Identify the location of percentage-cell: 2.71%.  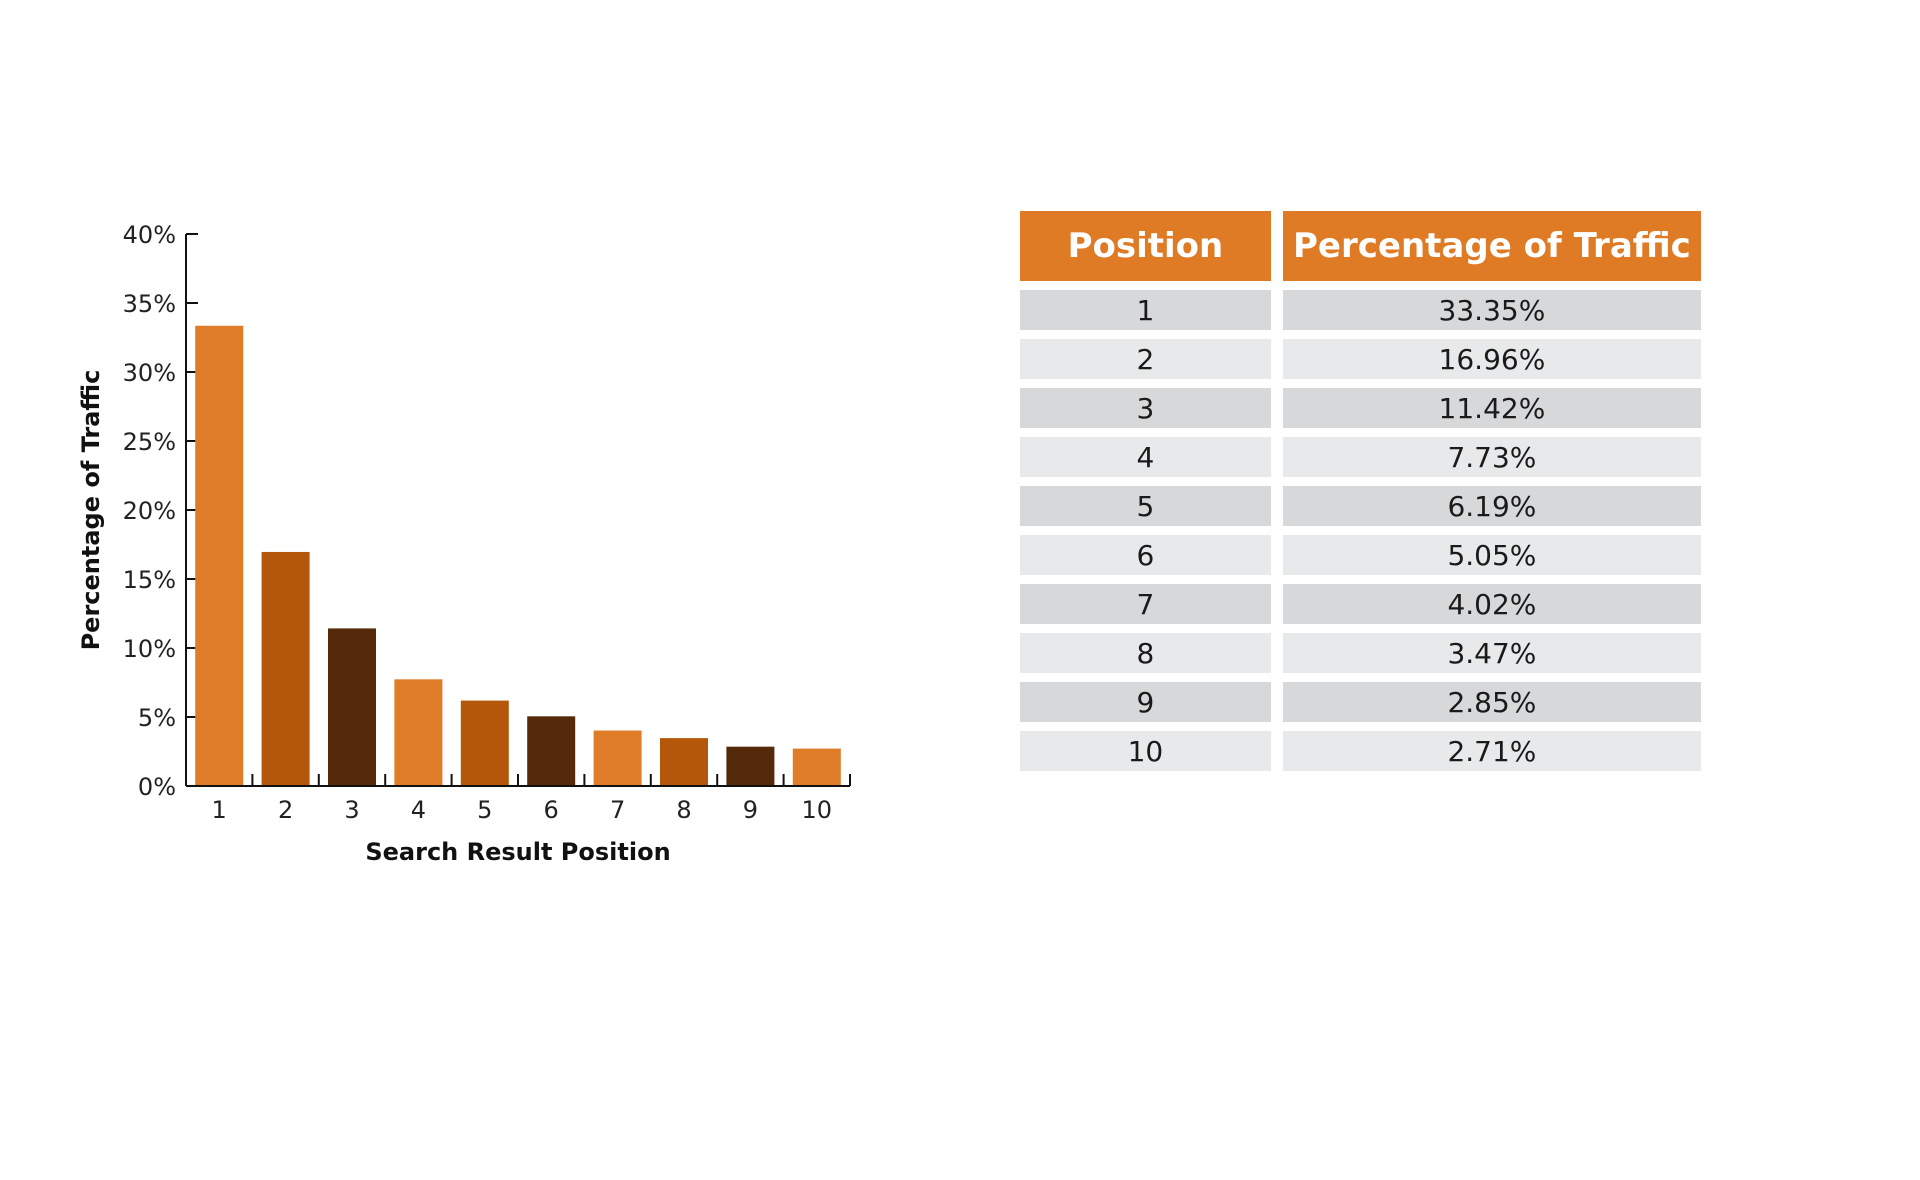
(1491, 751).